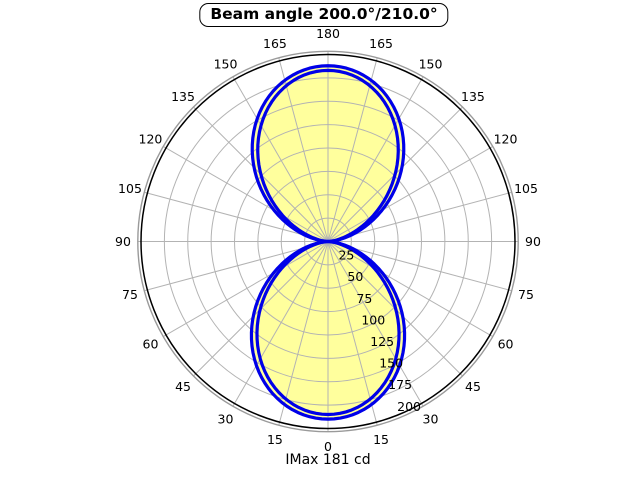 Image resolution: width=640 pixels, height=480 pixels. I want to click on radius-tick-label: 100, so click(373, 319).